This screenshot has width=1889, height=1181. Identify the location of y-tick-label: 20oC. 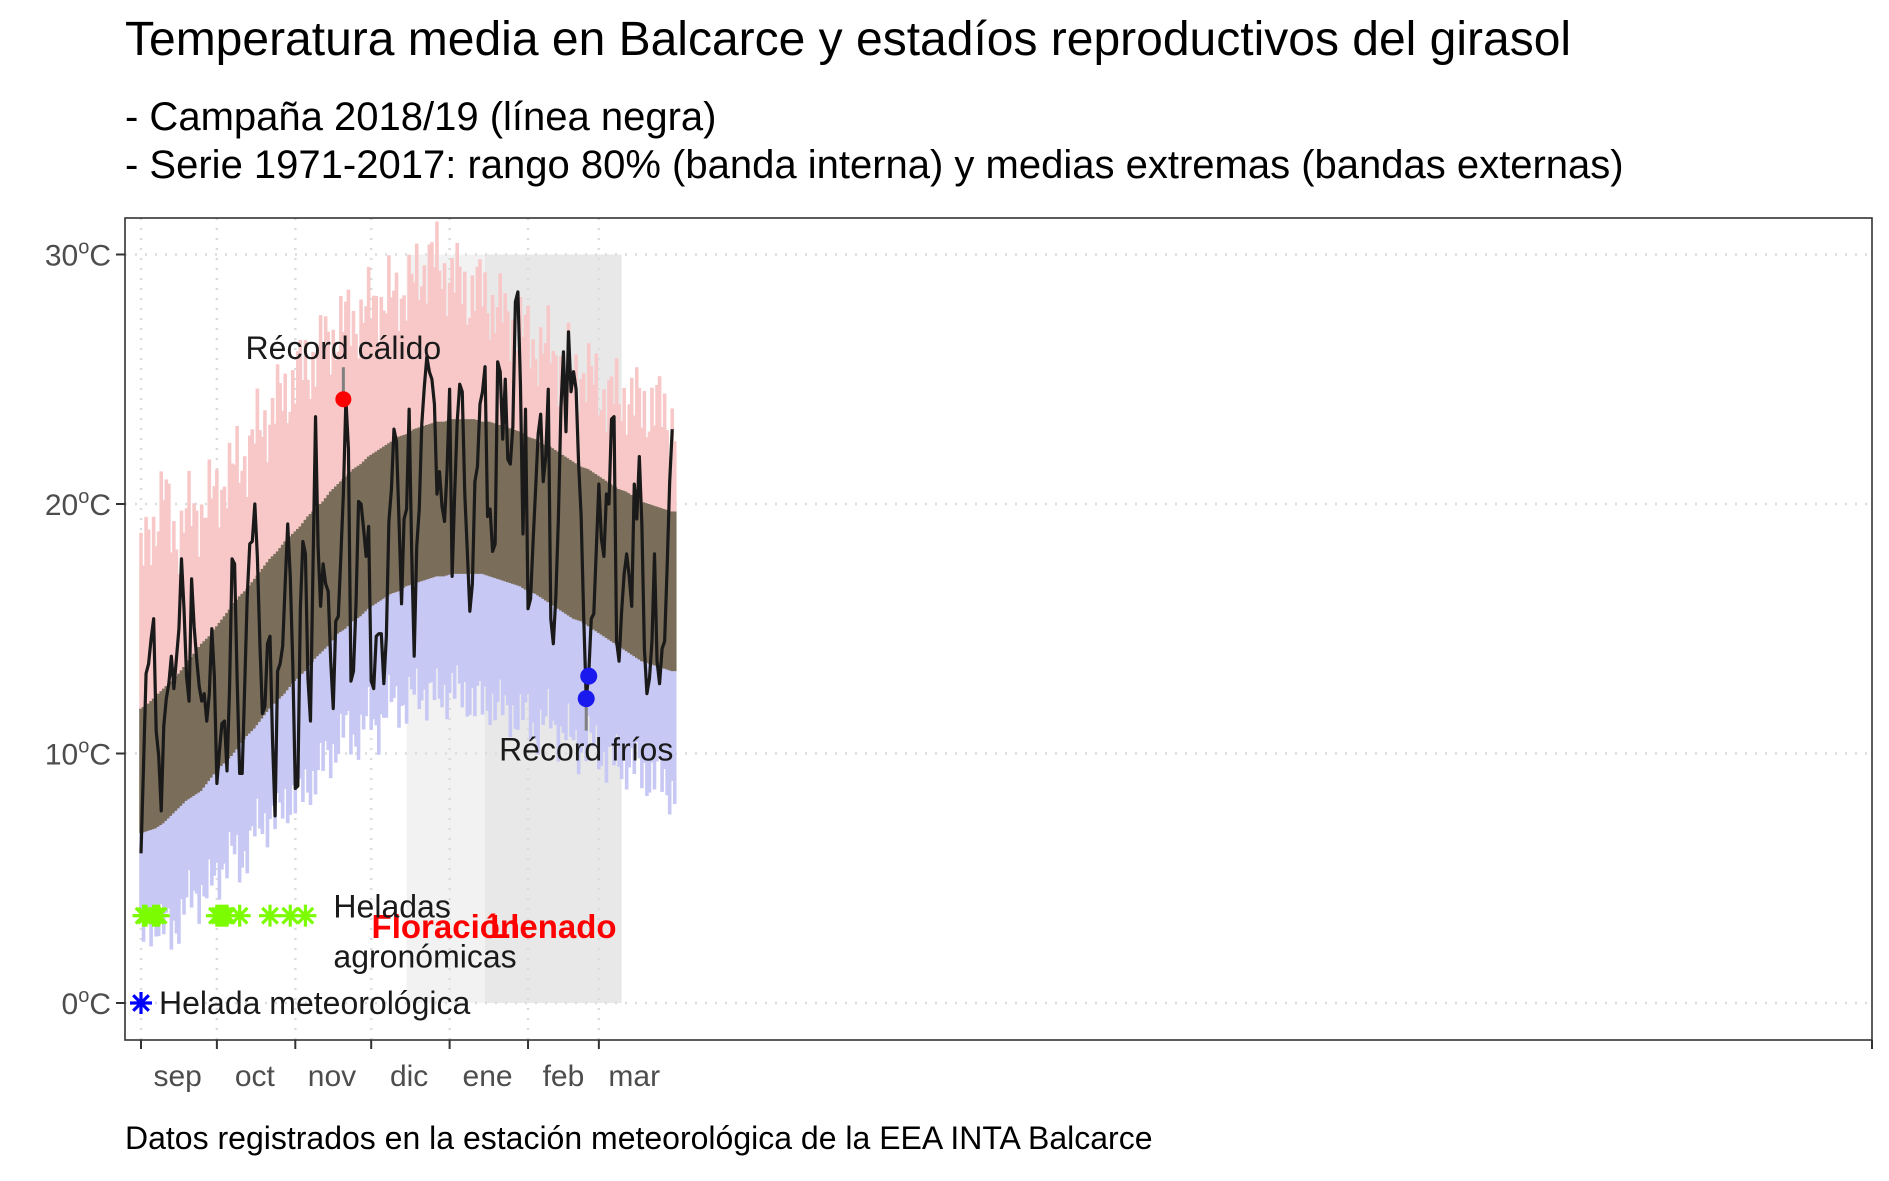
(78, 504).